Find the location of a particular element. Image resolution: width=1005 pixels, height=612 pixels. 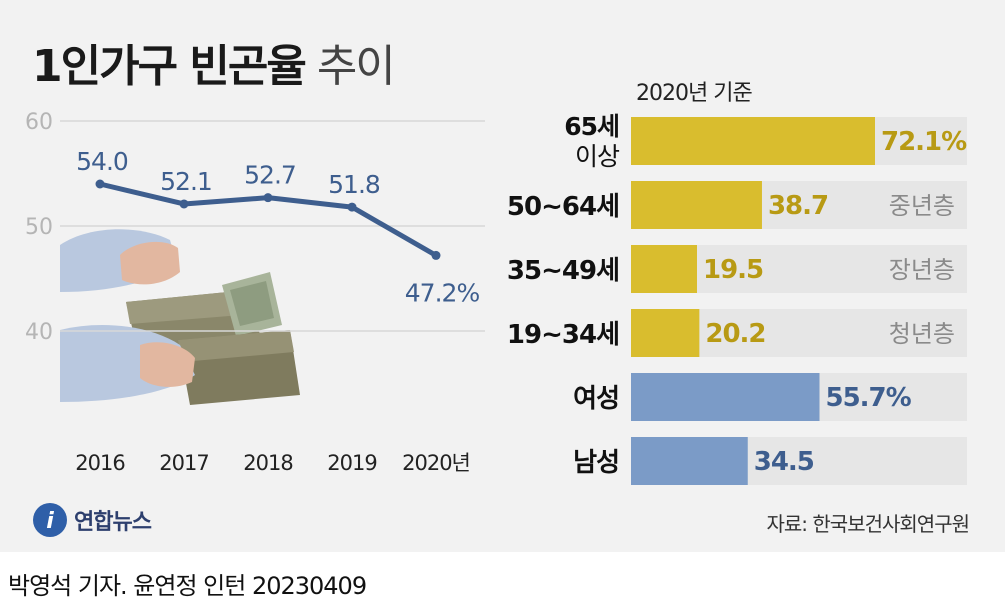

bar-value-label: 20.2 is located at coordinates (735, 334).